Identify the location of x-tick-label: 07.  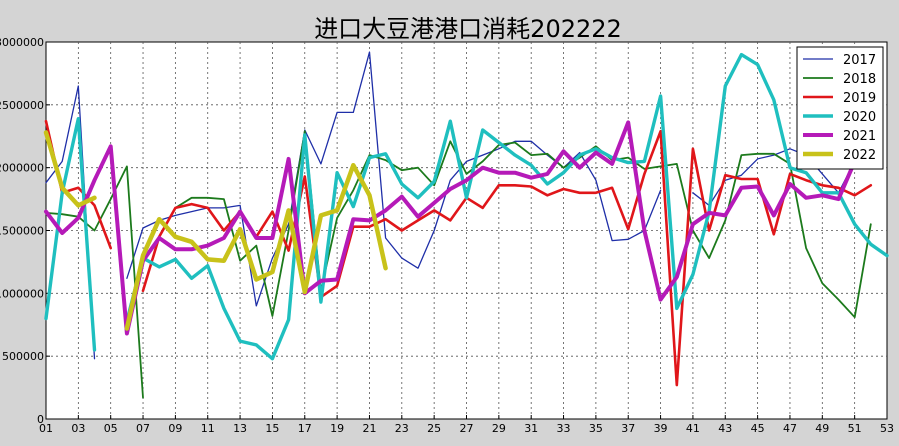
(143, 428).